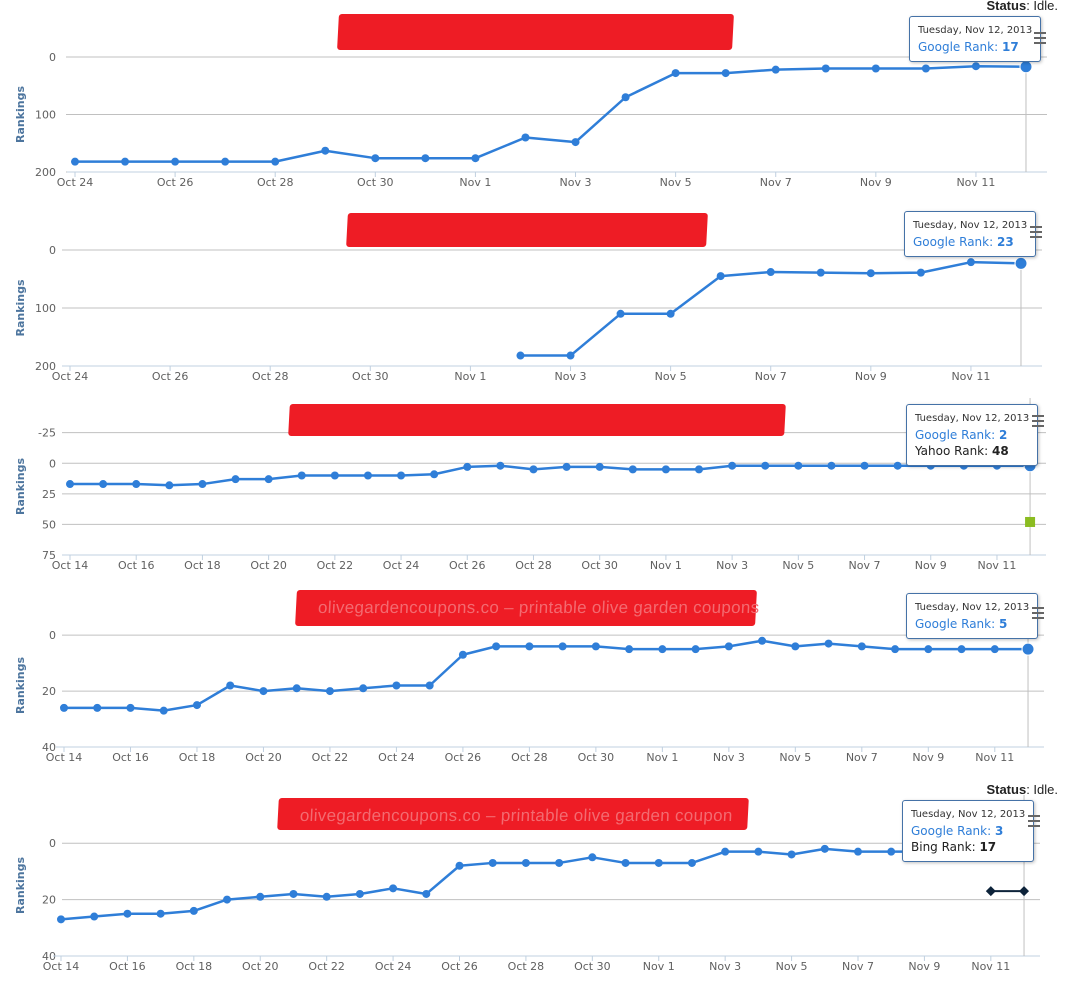 The image size is (1072, 986). What do you see at coordinates (49, 524) in the screenshot?
I see `y-tick-label: 50` at bounding box center [49, 524].